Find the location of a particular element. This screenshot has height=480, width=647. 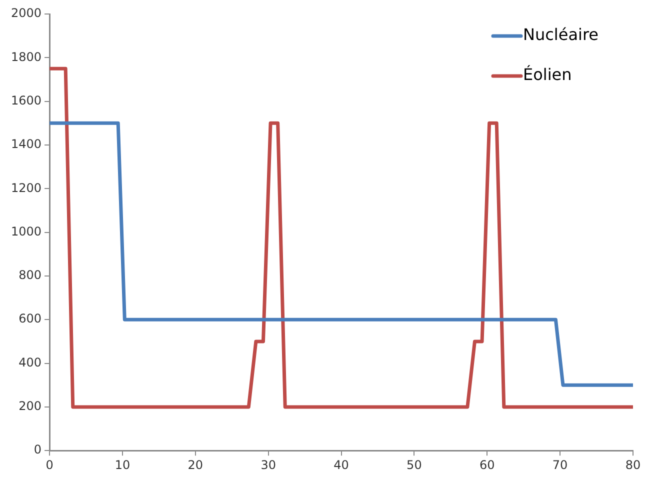

y-tick-label: 1000 is located at coordinates (26, 231).